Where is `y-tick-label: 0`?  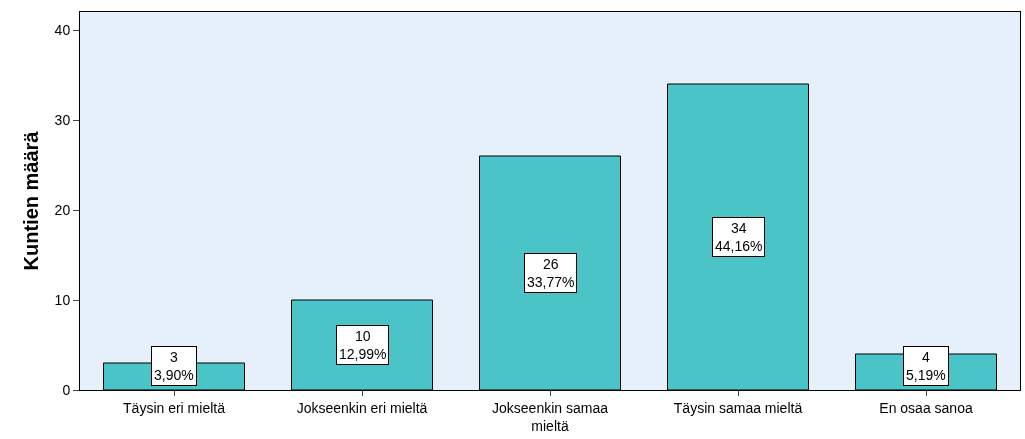 y-tick-label: 0 is located at coordinates (66, 389).